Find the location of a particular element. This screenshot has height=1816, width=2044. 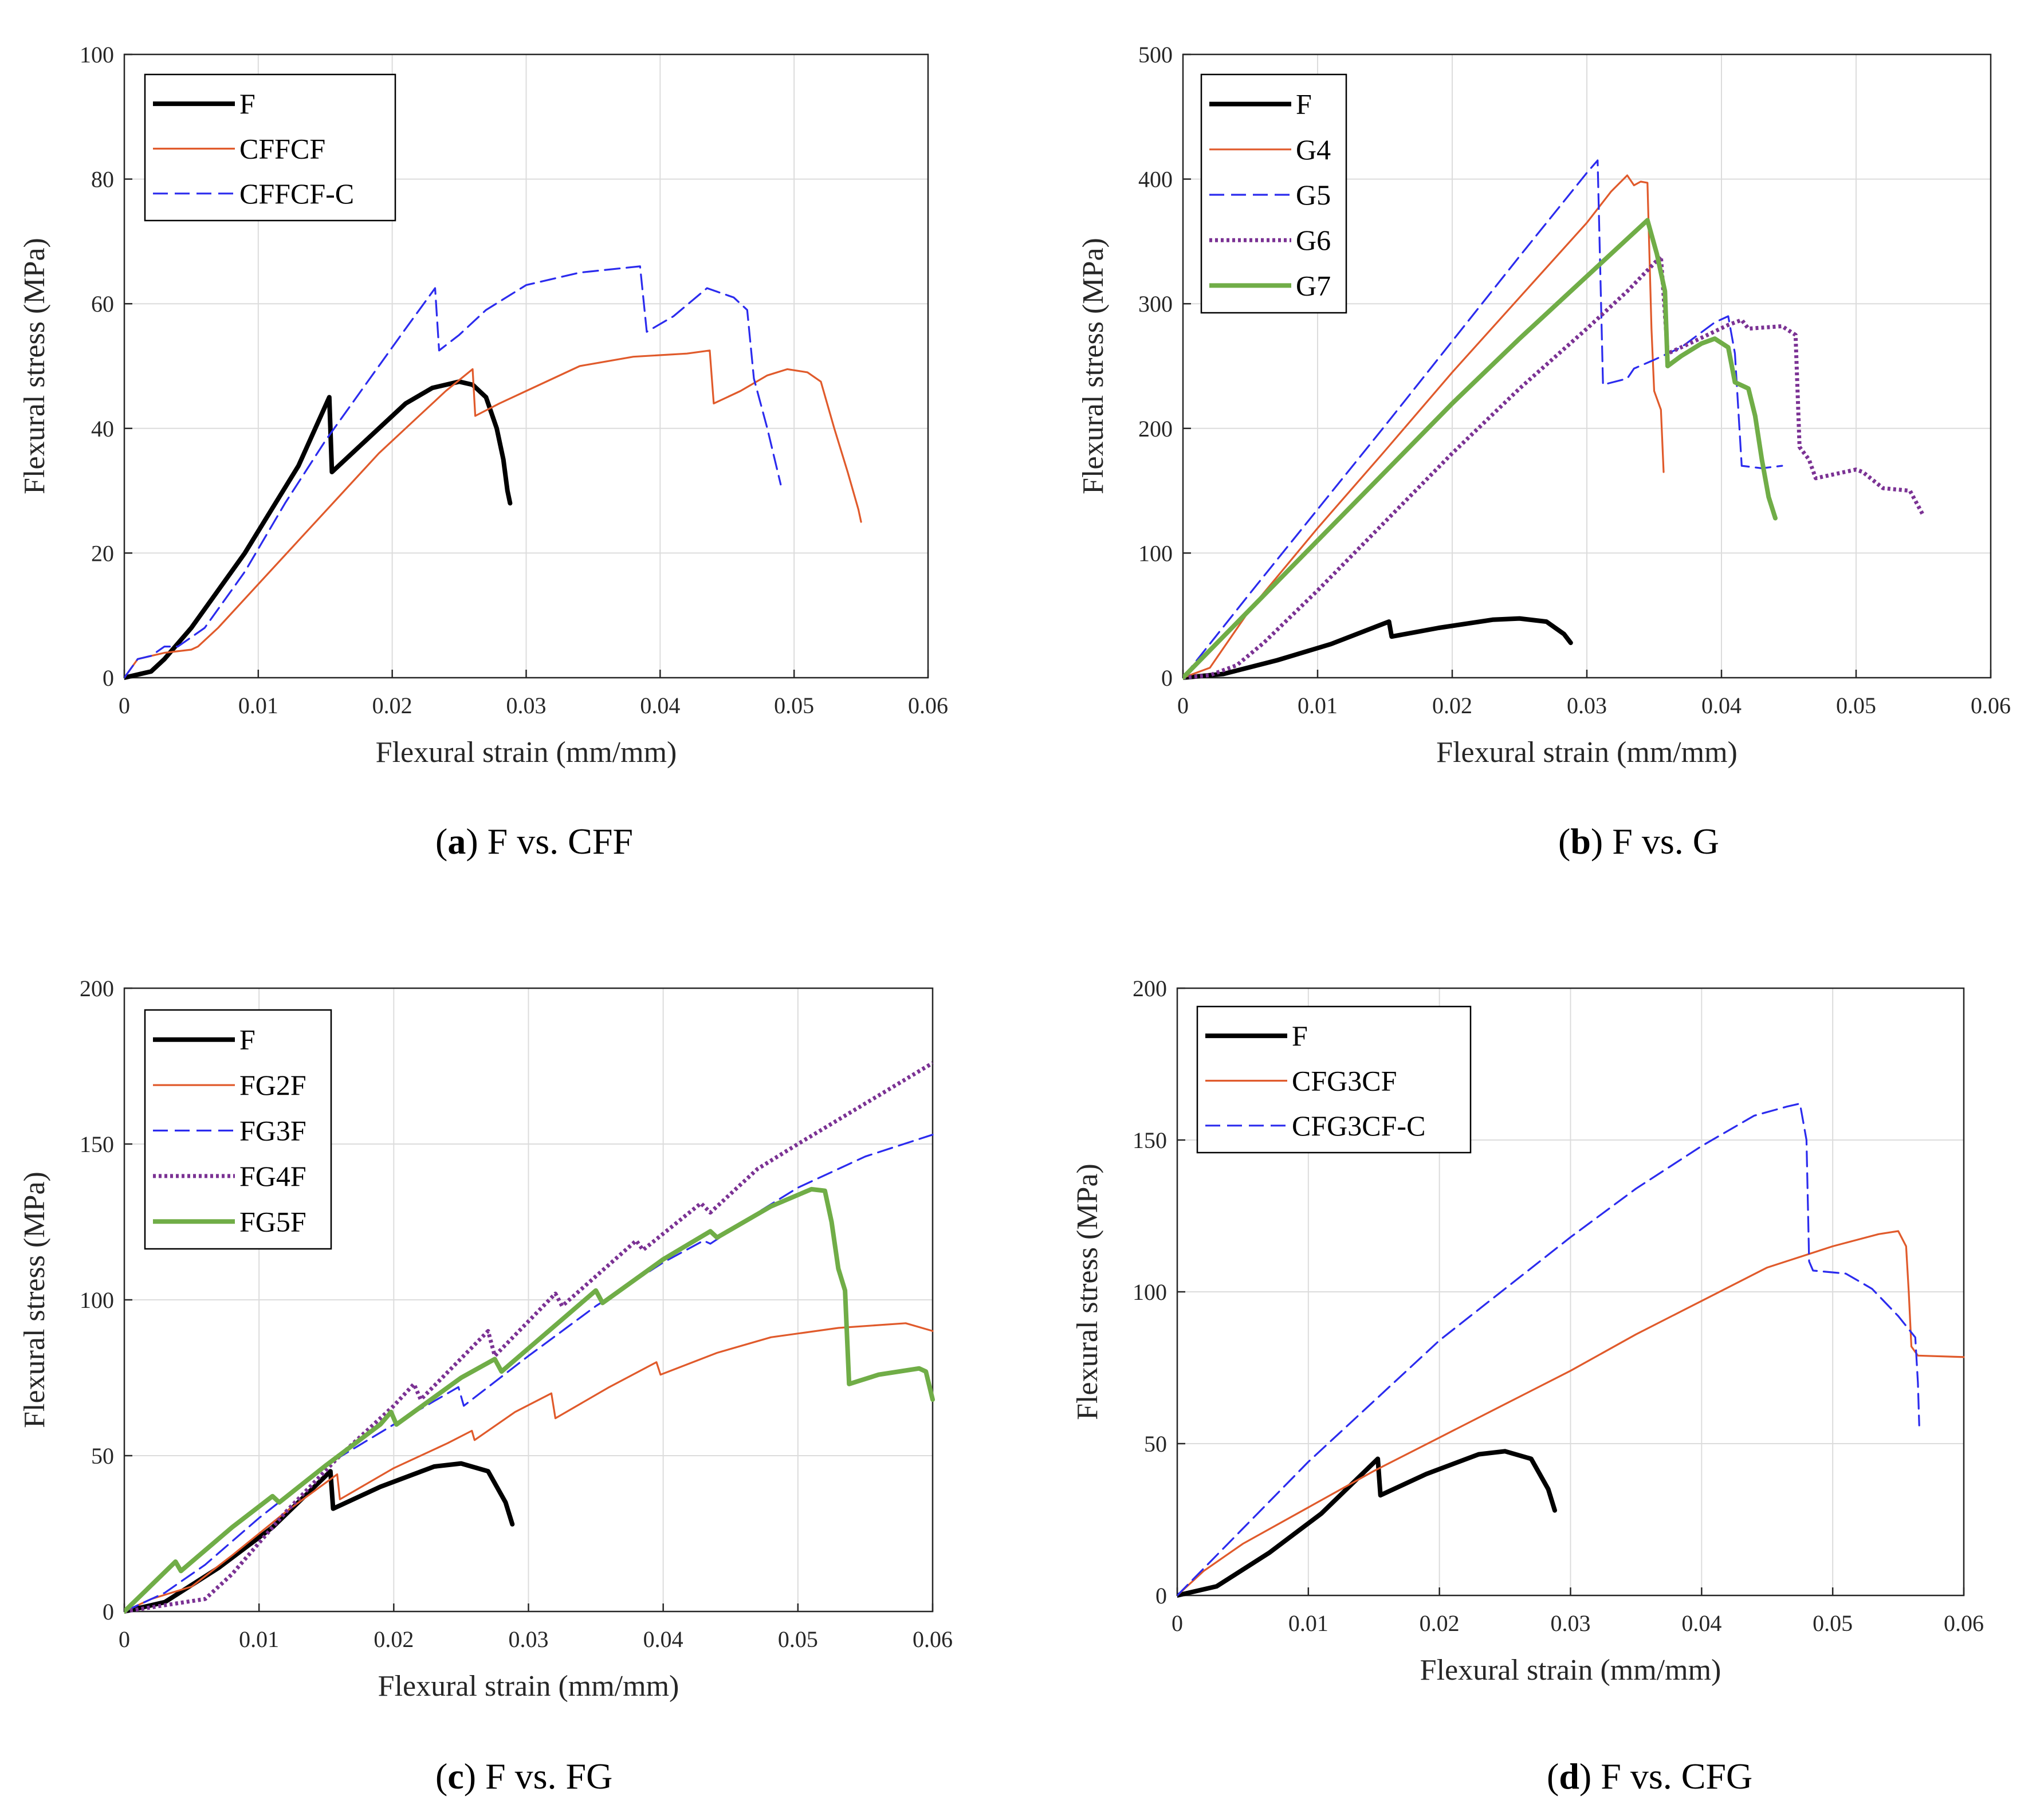

series-line-cfg3cf-c is located at coordinates (1548, 1349).